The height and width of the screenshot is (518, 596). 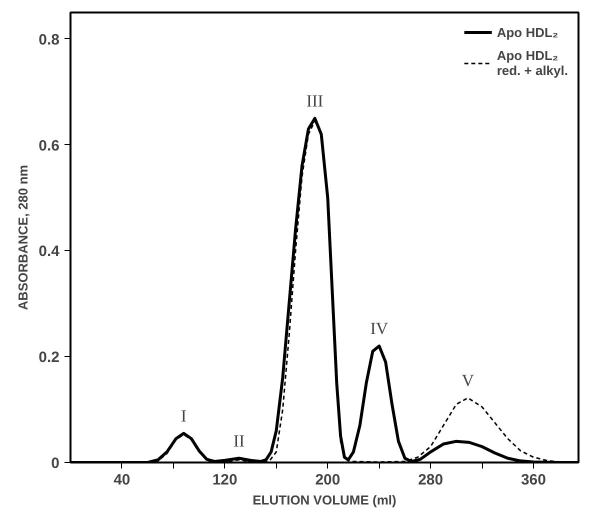 What do you see at coordinates (225, 480) in the screenshot?
I see `x-tick-label: 120` at bounding box center [225, 480].